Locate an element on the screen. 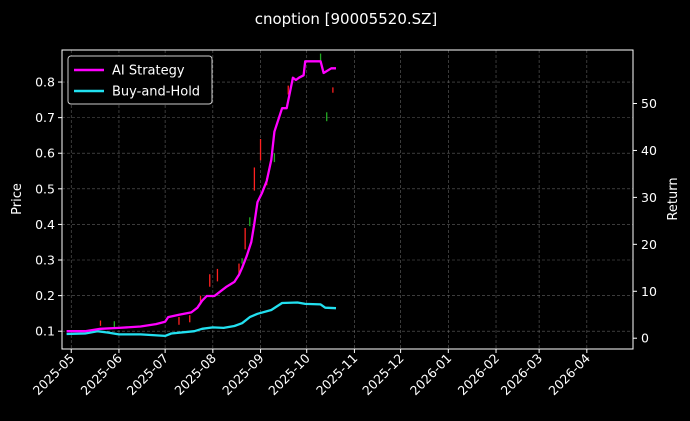  left-tick-label: 0.1 is located at coordinates (45, 331).